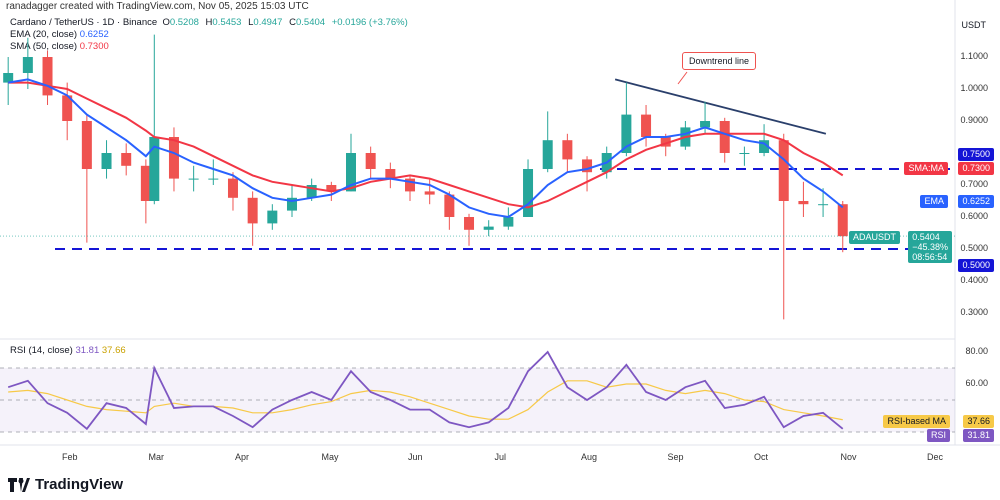 The height and width of the screenshot is (500, 1000). I want to click on sma-name-tag: SMA:MA, so click(926, 168).